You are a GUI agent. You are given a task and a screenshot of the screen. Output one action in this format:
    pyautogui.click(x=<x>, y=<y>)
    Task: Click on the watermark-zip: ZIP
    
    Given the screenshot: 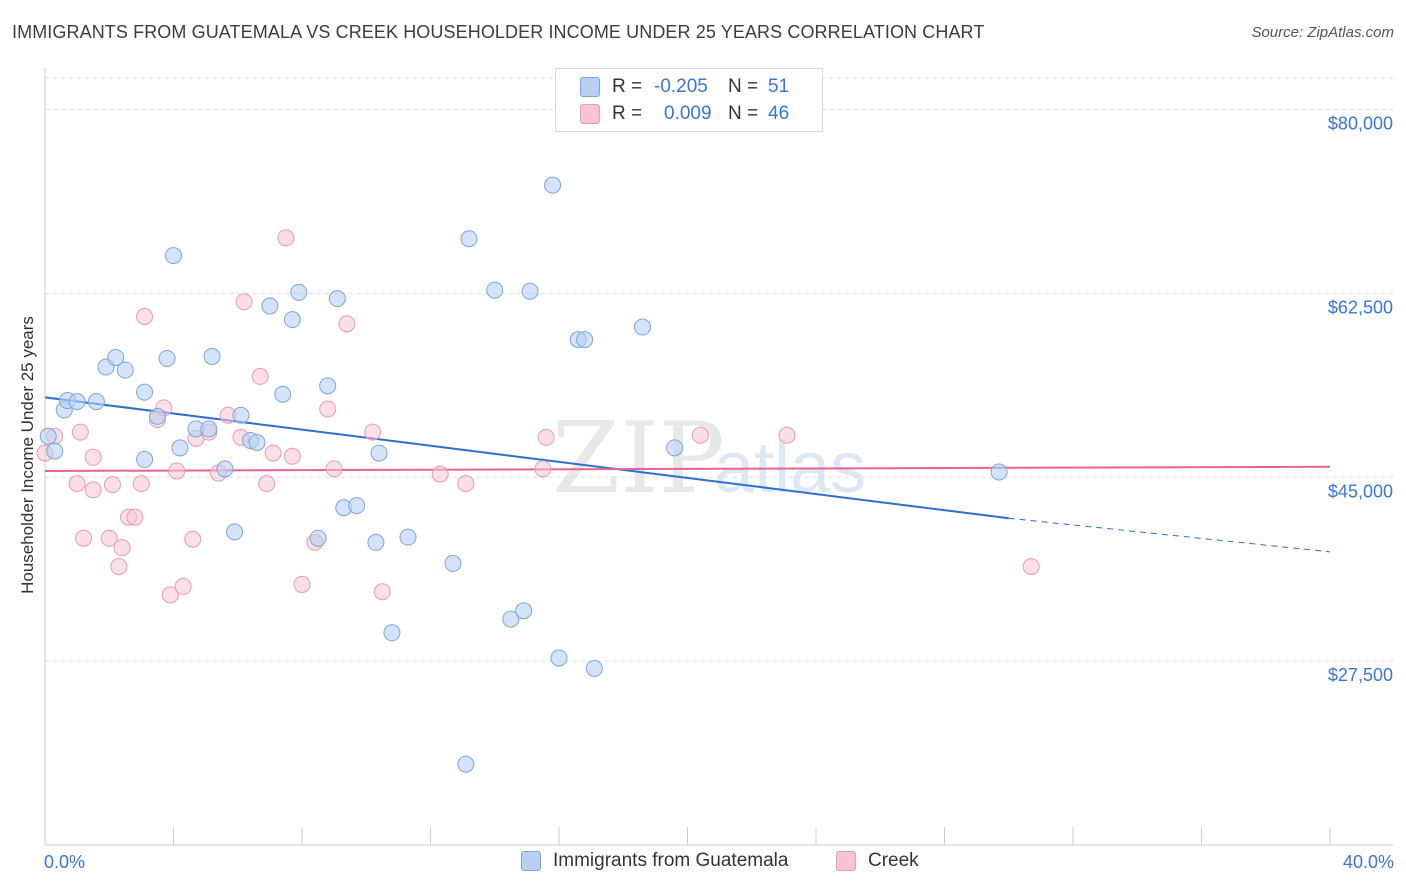 What is the action you would take?
    pyautogui.click(x=638, y=459)
    